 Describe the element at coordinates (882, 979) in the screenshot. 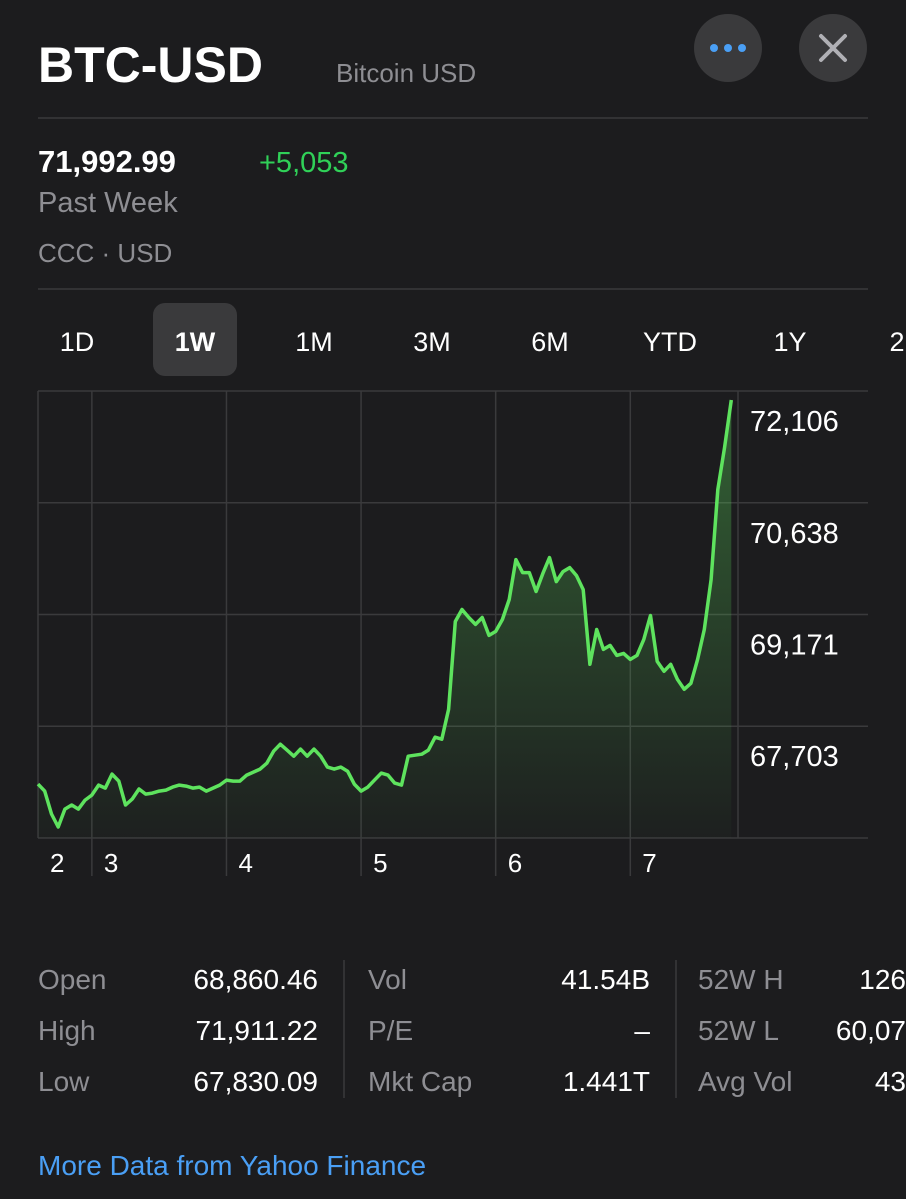

I see `stat-value: 126` at that location.